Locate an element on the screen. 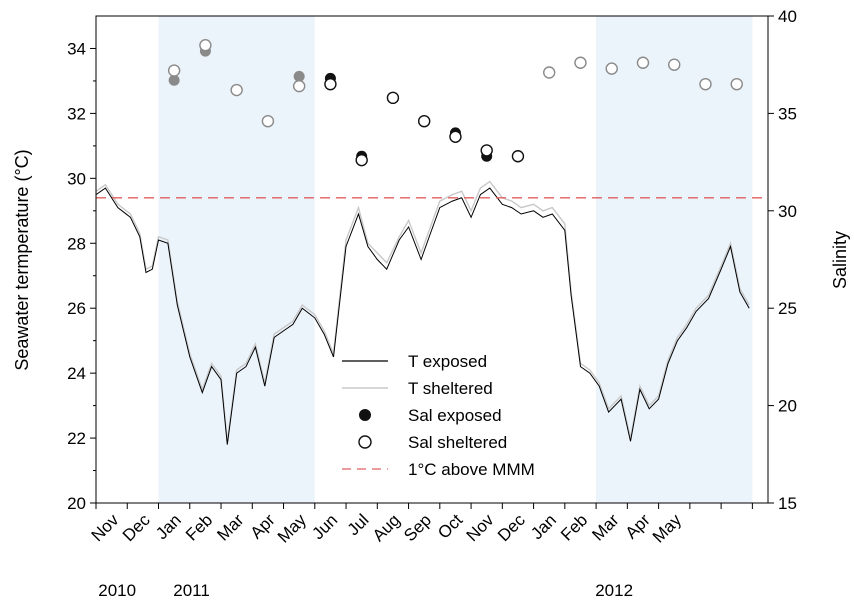  y-left-tick-label: 34 is located at coordinates (76, 48).